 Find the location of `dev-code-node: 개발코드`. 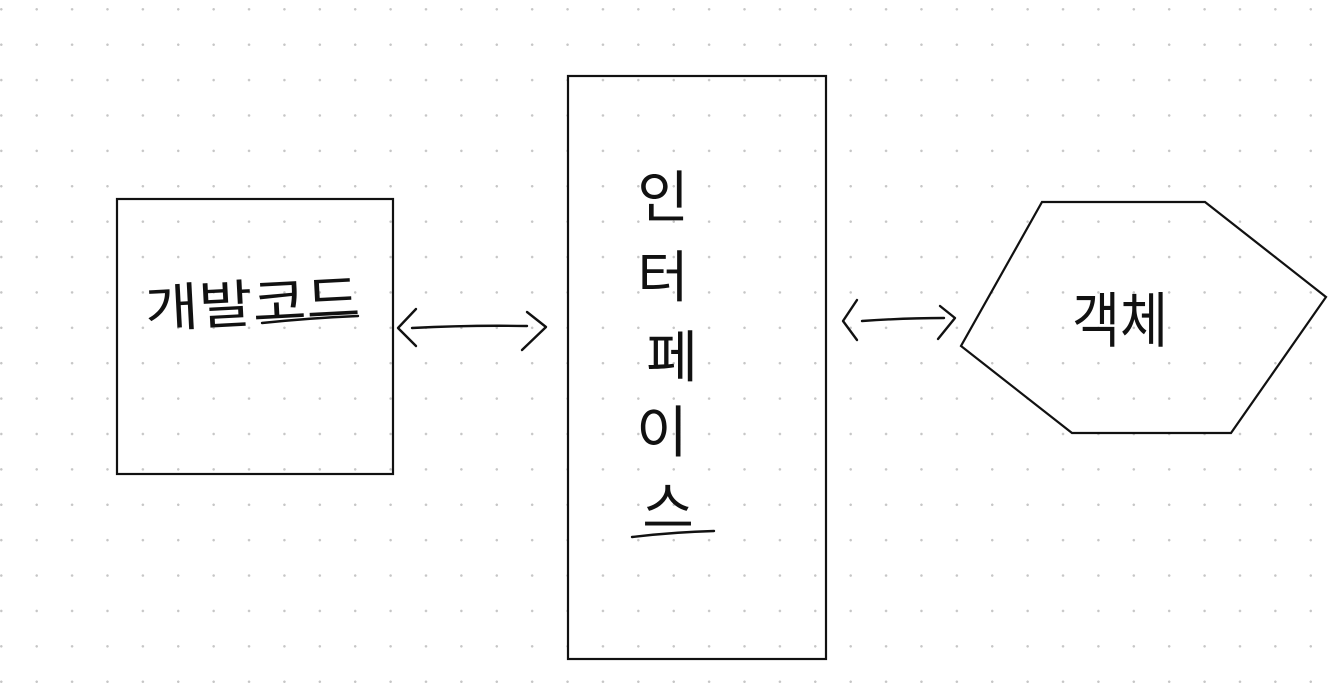

dev-code-node: 개발코드 is located at coordinates (255, 336).